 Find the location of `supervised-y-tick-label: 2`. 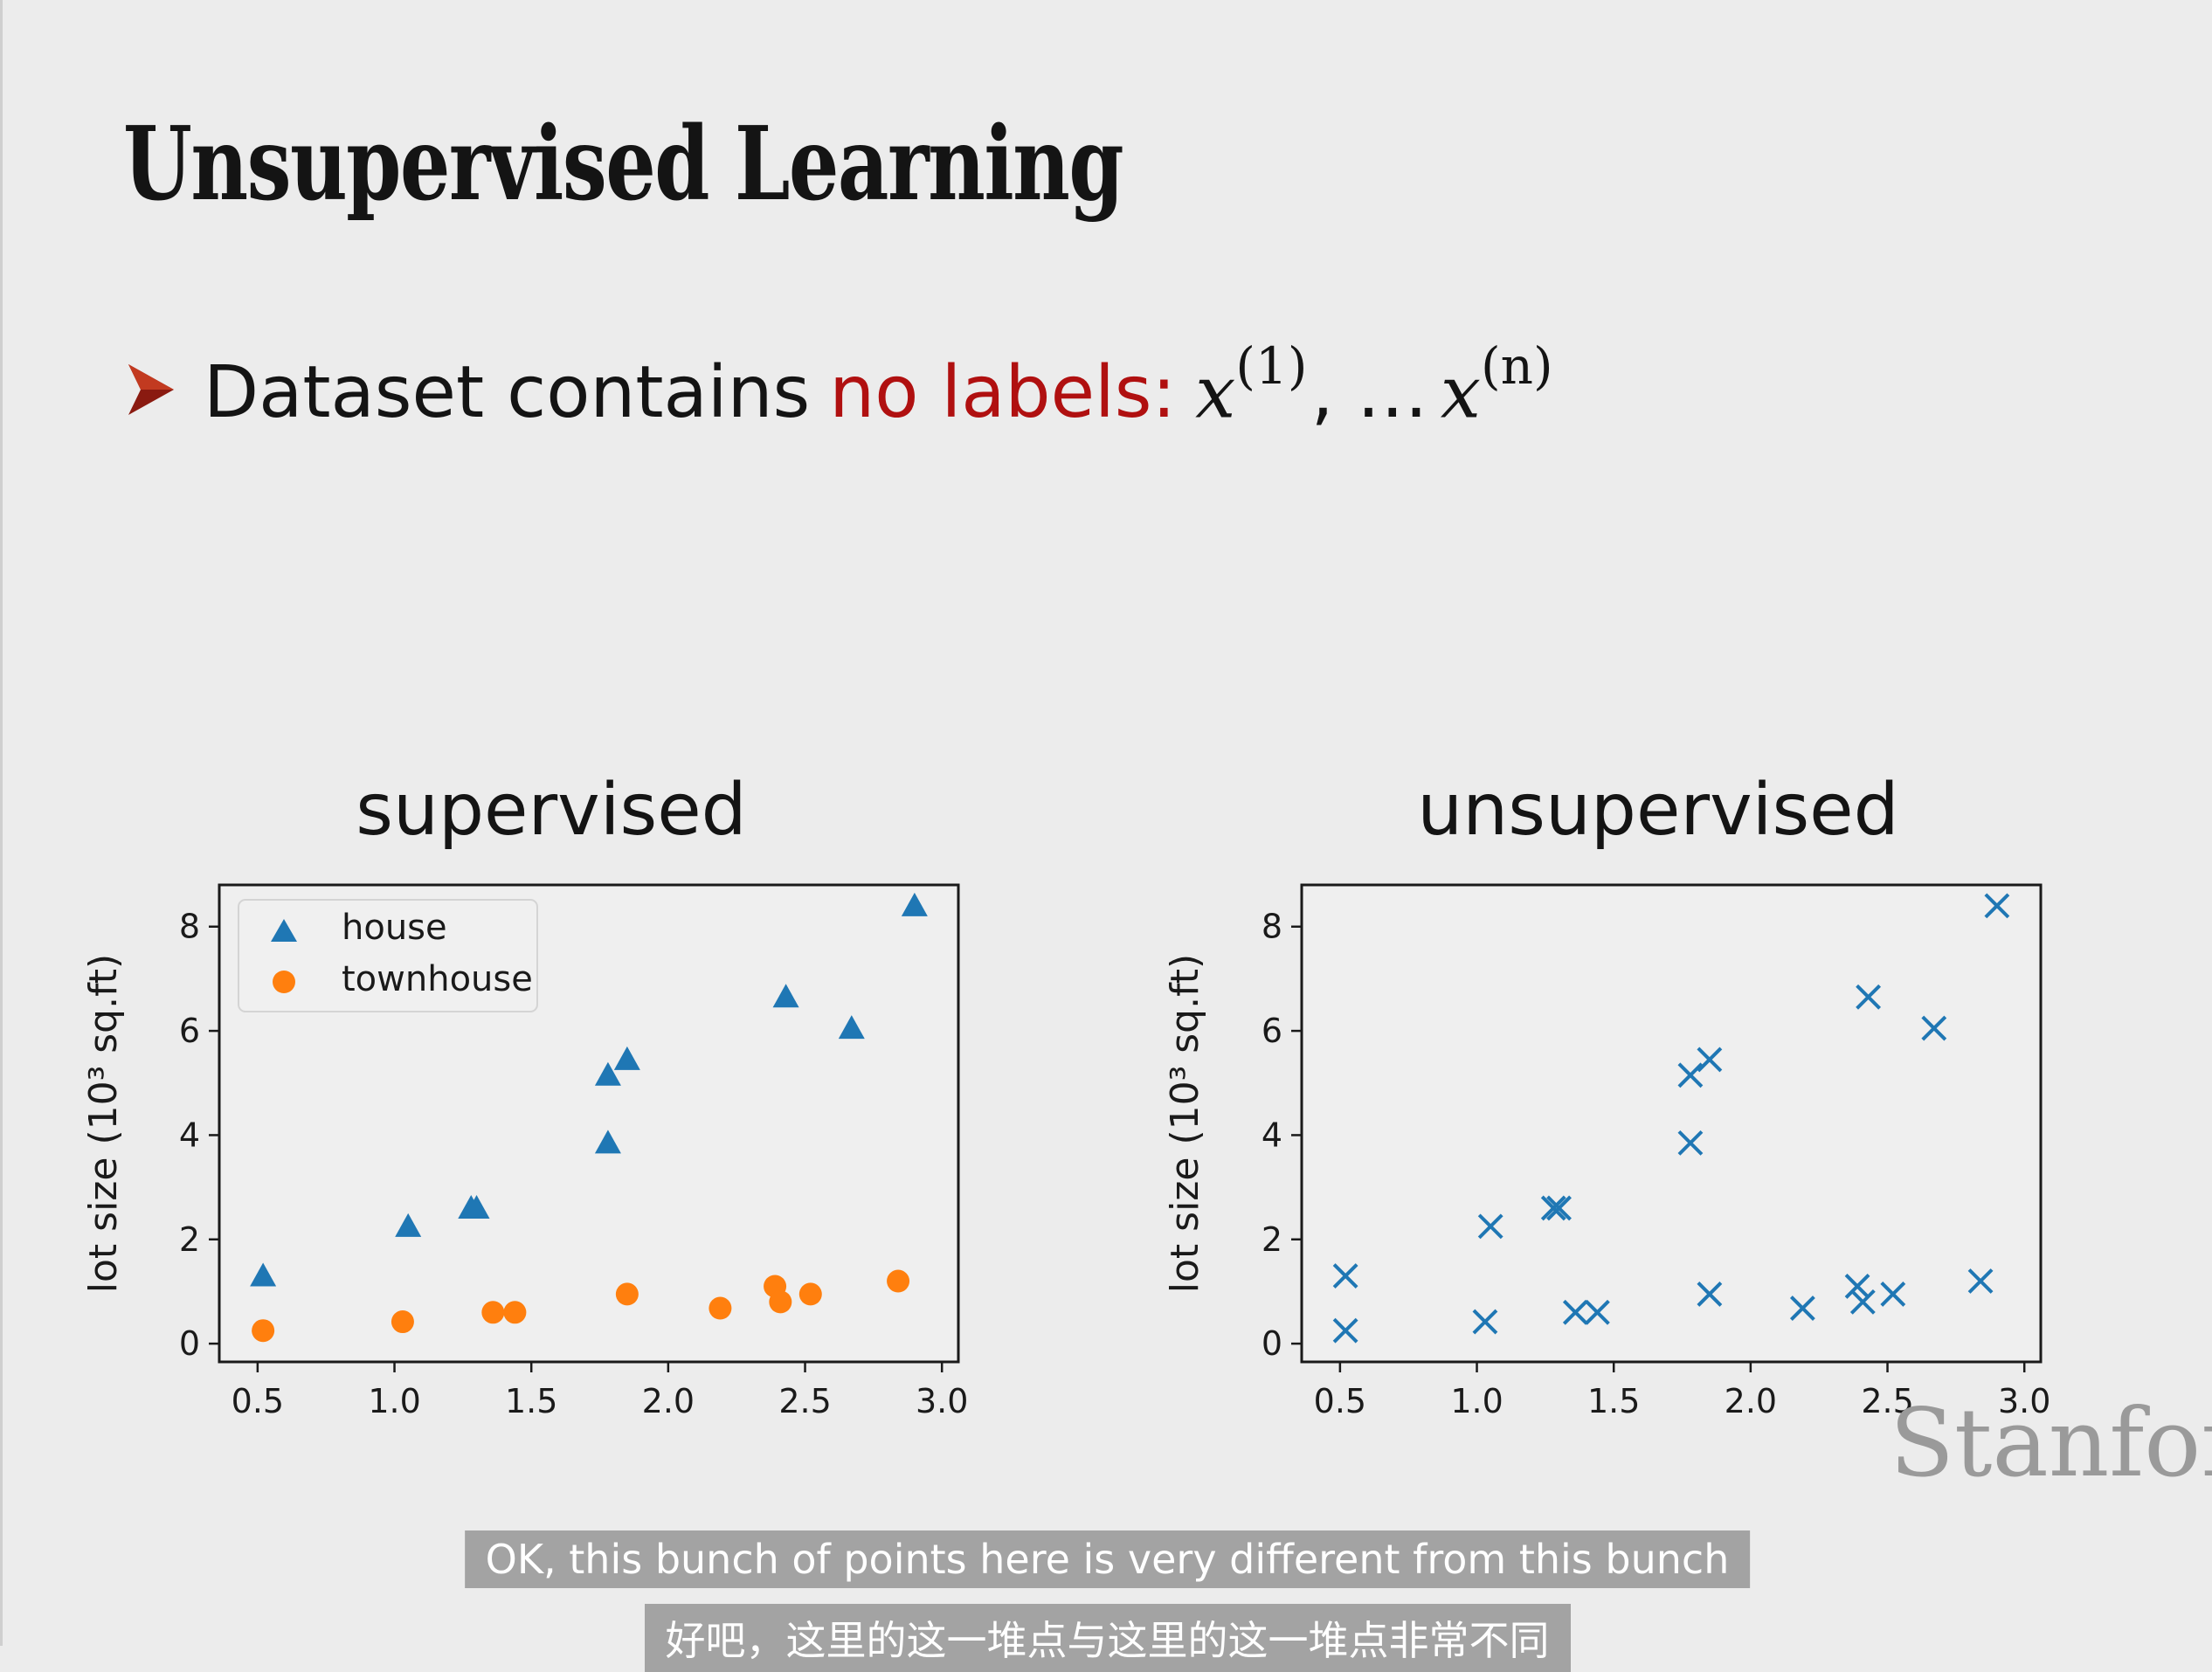

supervised-y-tick-label: 2 is located at coordinates (189, 1239).